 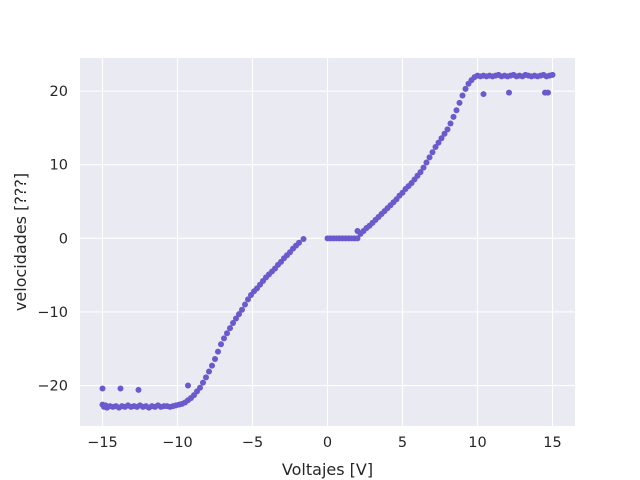 What do you see at coordinates (20, 242) in the screenshot?
I see `y-axis-label: velocidades [???]` at bounding box center [20, 242].